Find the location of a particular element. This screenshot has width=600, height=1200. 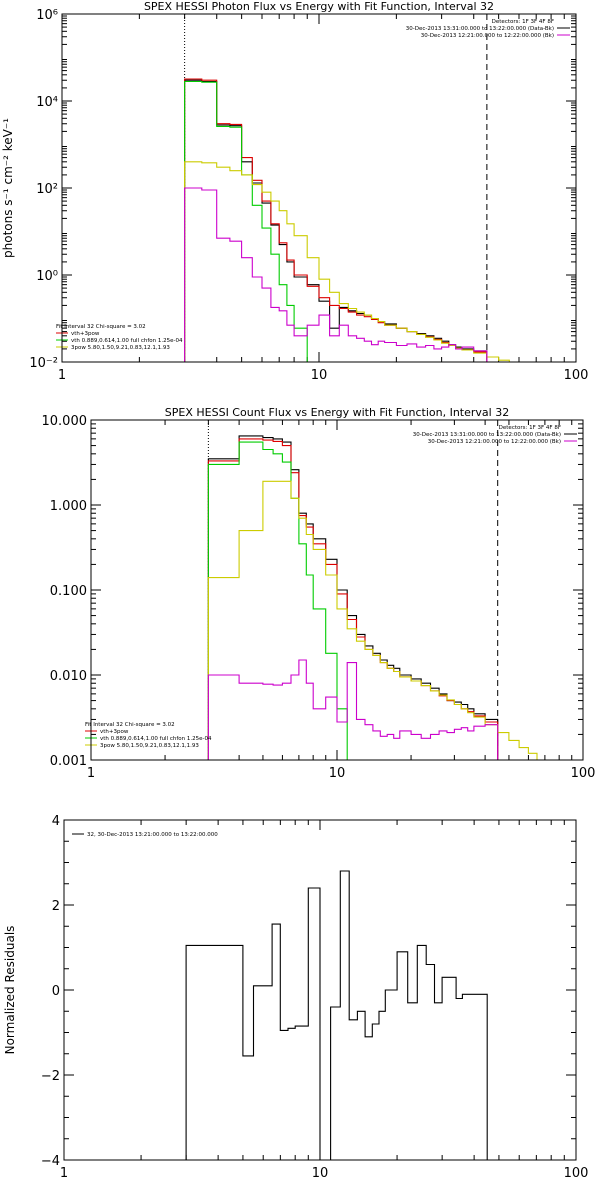

y-tick-label: −4 is located at coordinates (50, 1161).